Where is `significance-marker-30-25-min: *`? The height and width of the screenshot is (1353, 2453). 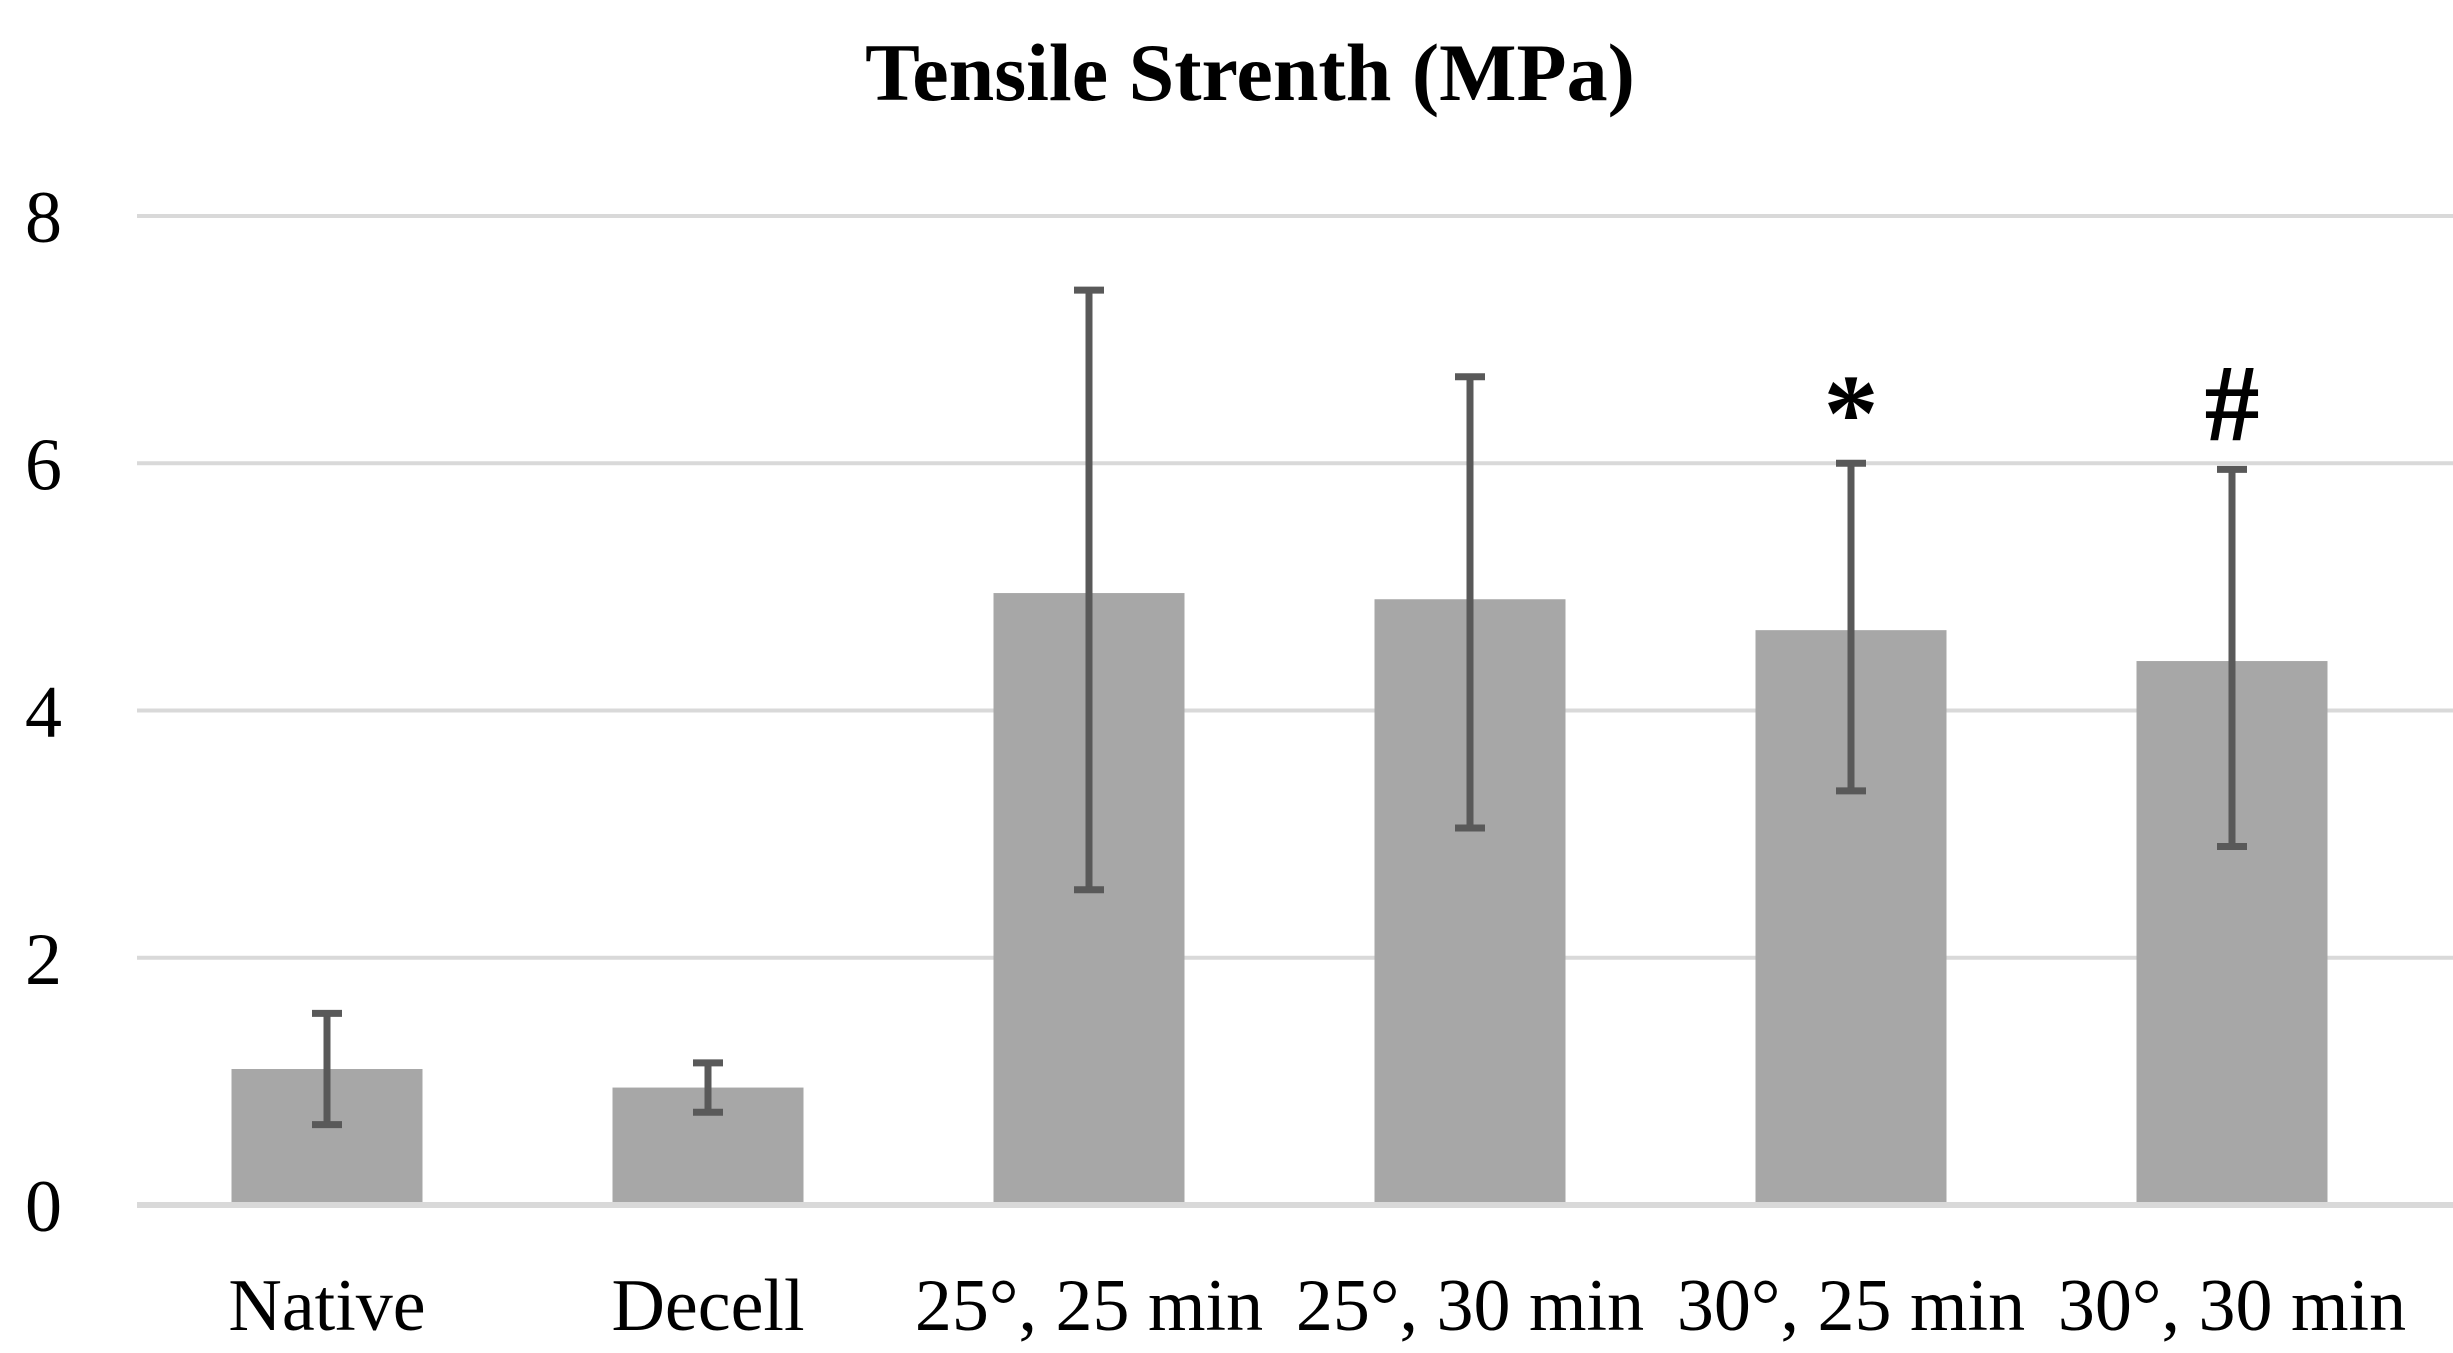
significance-marker-30-25-min: * is located at coordinates (1851, 413).